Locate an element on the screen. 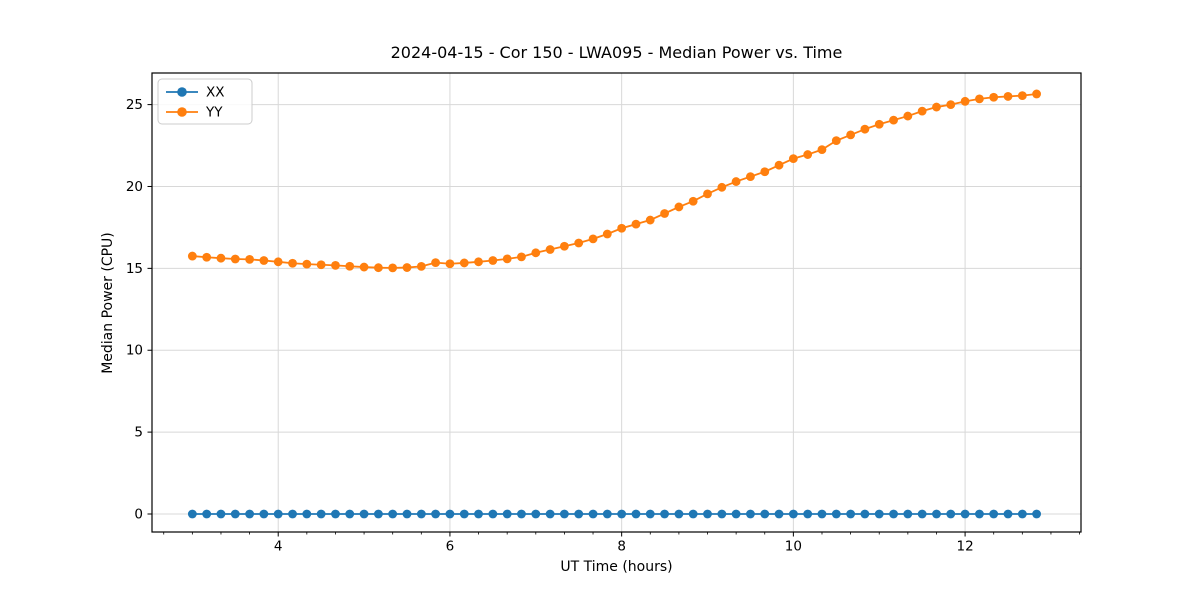 This screenshot has width=1200, height=600. y-tick-label: 15 is located at coordinates (134, 269).